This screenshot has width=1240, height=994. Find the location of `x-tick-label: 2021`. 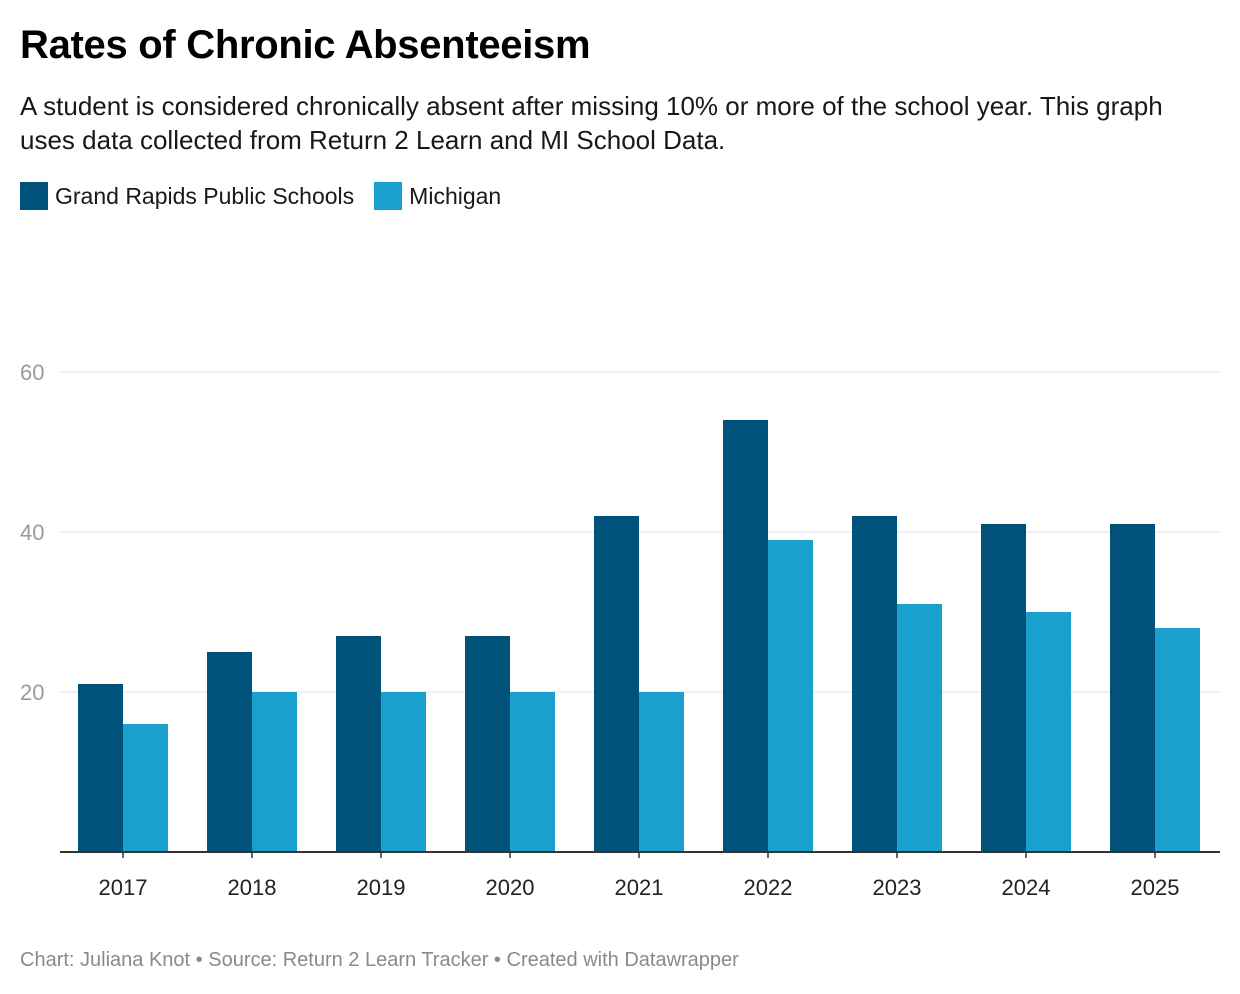

x-tick-label: 2021 is located at coordinates (639, 887).